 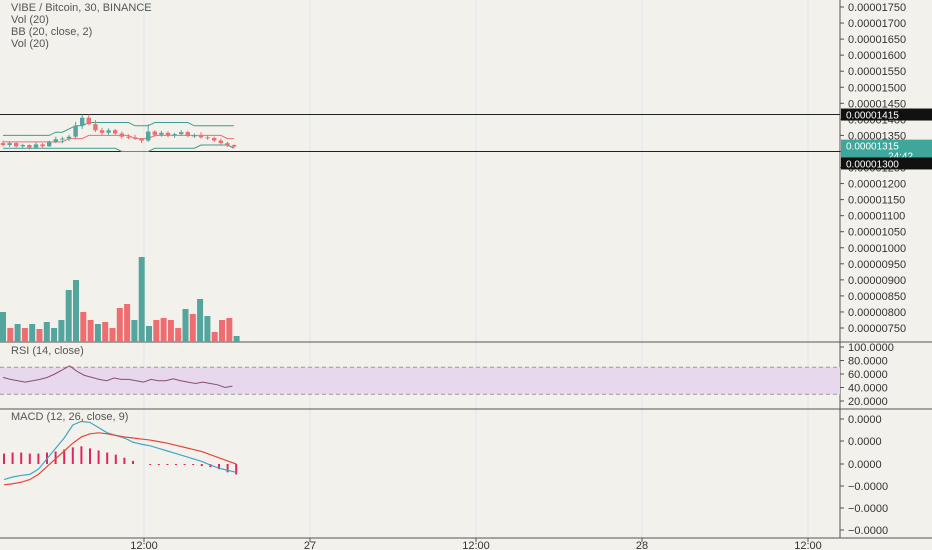 I want to click on price-tick-label: 0.00000950, so click(x=877, y=265).